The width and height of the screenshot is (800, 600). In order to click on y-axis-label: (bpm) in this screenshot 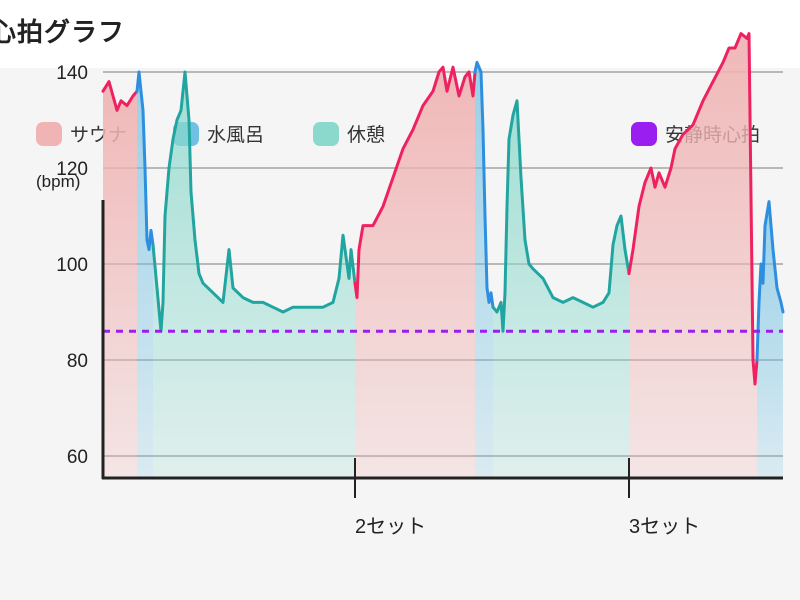, I will do `click(58, 181)`.